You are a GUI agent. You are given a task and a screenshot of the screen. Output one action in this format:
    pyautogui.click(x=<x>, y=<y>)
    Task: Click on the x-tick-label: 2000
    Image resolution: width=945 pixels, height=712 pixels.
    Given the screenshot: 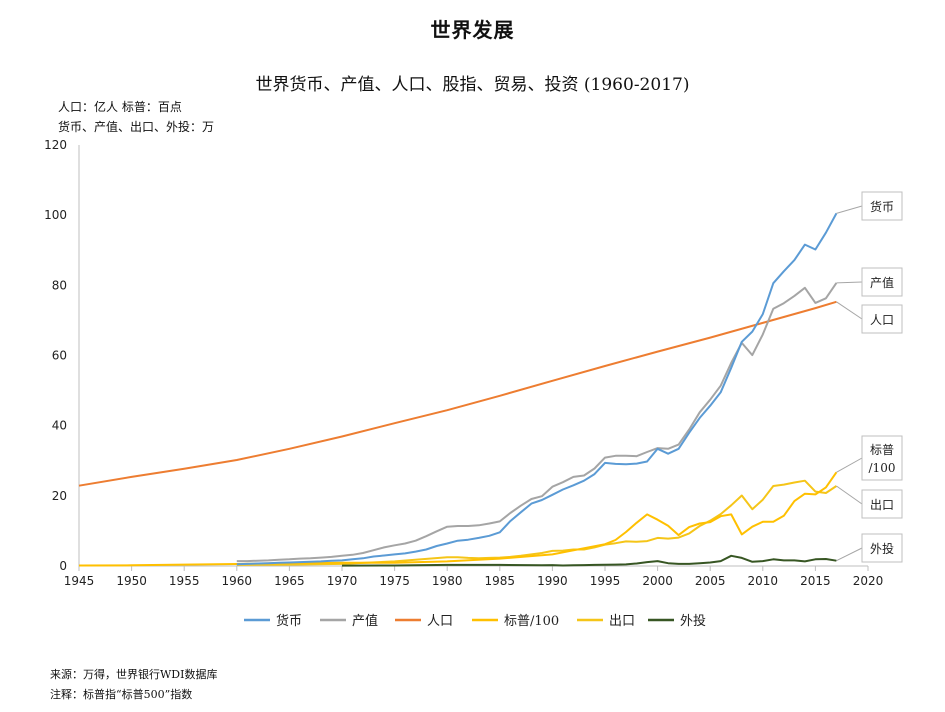 What is the action you would take?
    pyautogui.click(x=657, y=581)
    